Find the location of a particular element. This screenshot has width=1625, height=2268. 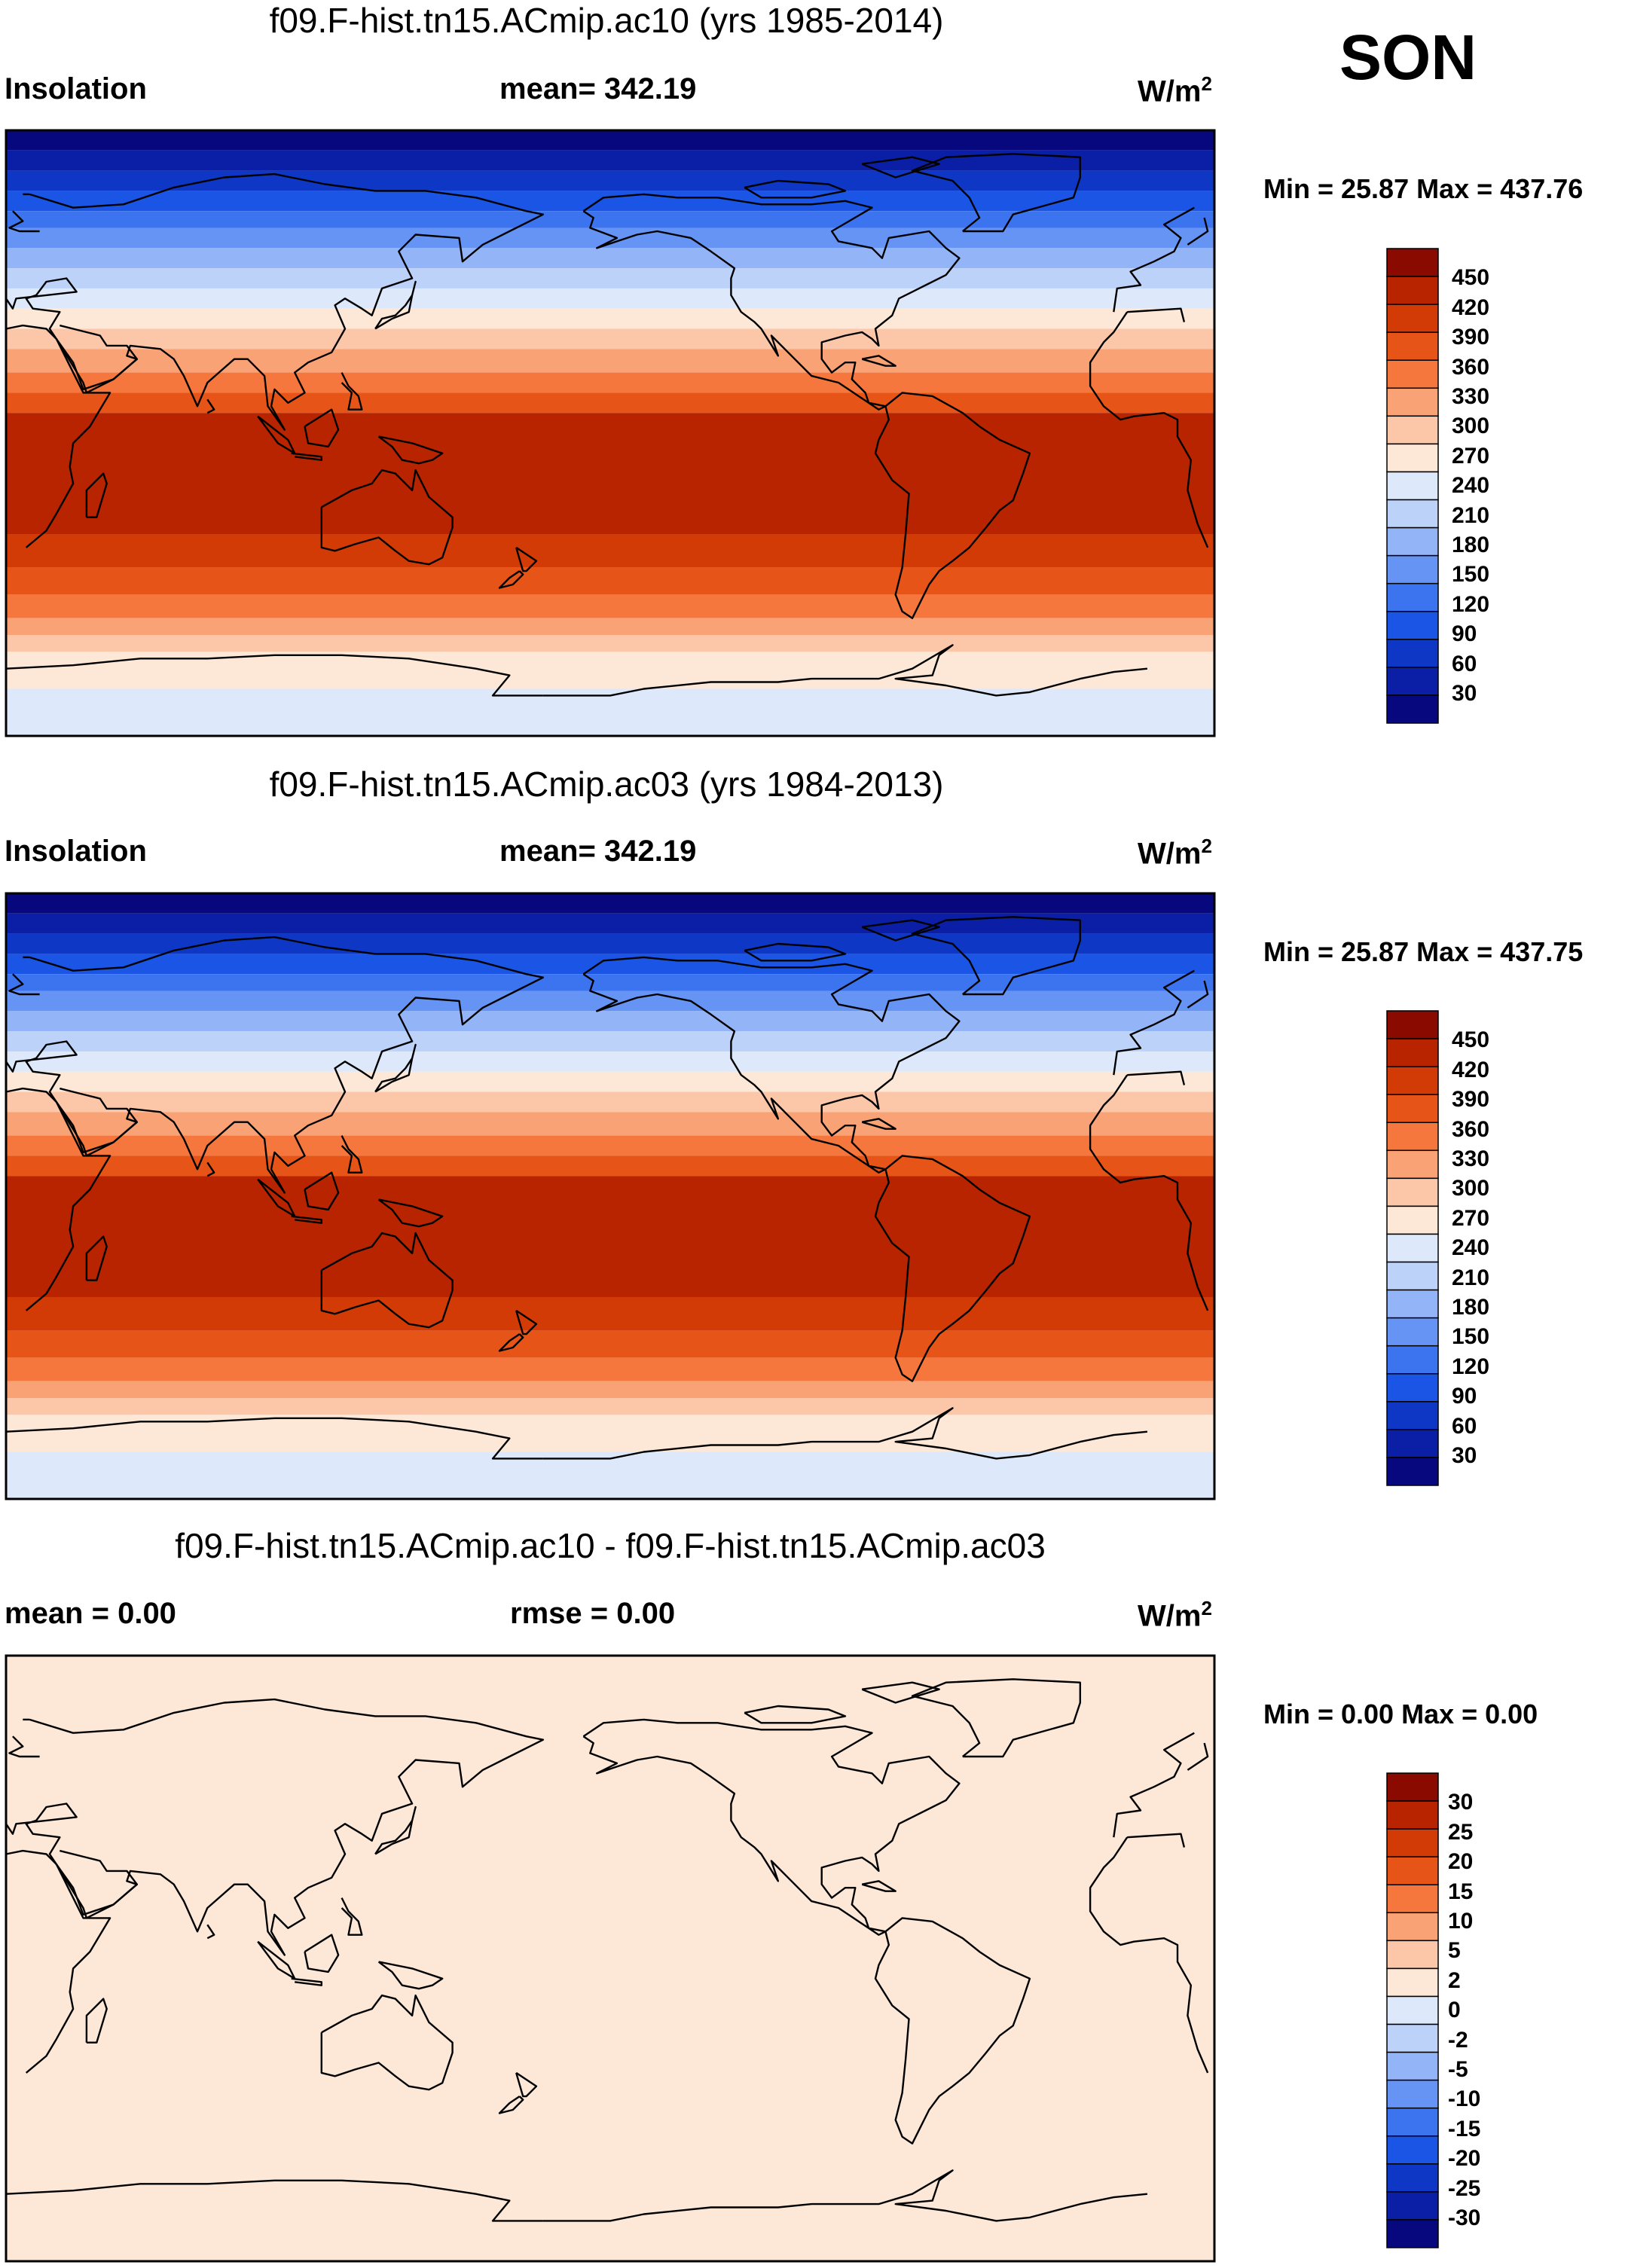

panel-3-units-sup: 2 is located at coordinates (1206, 1608).